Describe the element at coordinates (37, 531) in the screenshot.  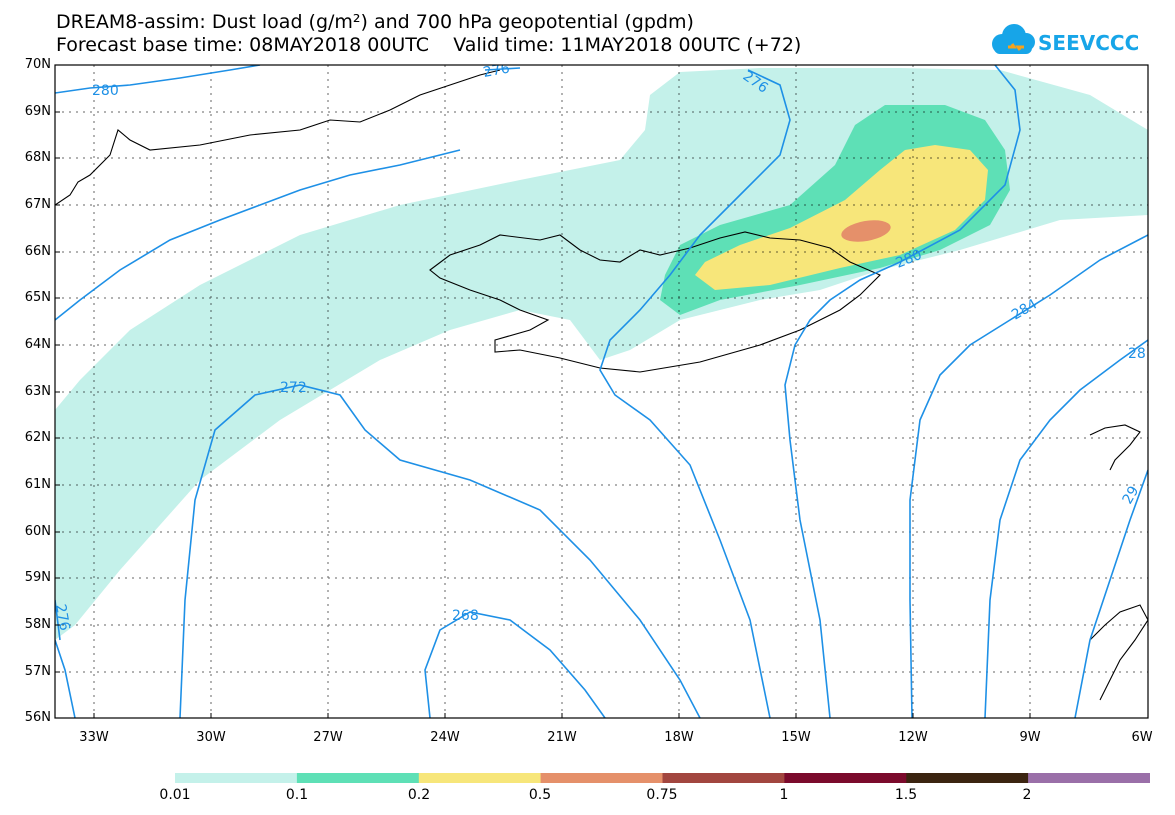
I see `lat-label: 60N` at that location.